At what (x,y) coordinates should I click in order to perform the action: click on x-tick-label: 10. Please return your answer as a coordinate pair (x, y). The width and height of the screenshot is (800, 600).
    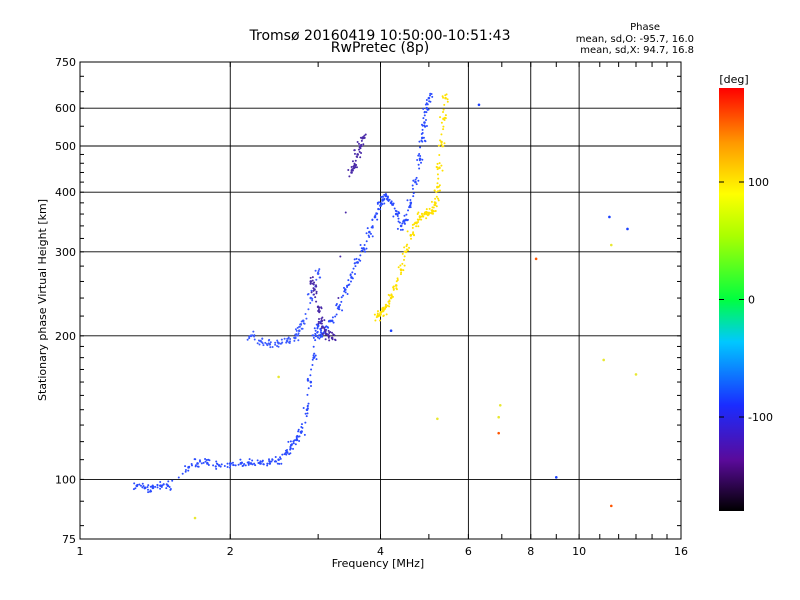
    Looking at the image, I should click on (579, 551).